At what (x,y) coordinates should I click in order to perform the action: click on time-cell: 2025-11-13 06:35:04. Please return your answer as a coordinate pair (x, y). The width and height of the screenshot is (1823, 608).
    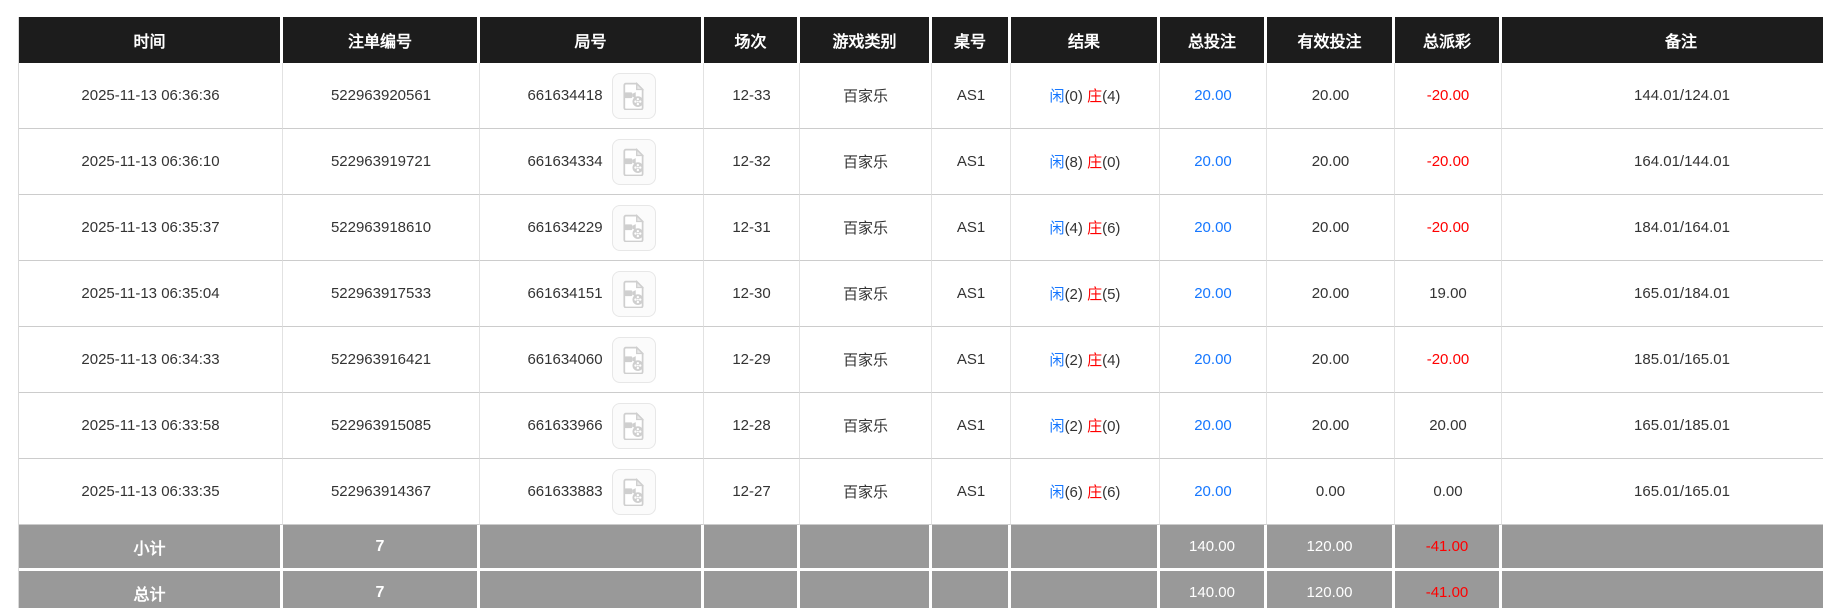
    Looking at the image, I should click on (151, 294).